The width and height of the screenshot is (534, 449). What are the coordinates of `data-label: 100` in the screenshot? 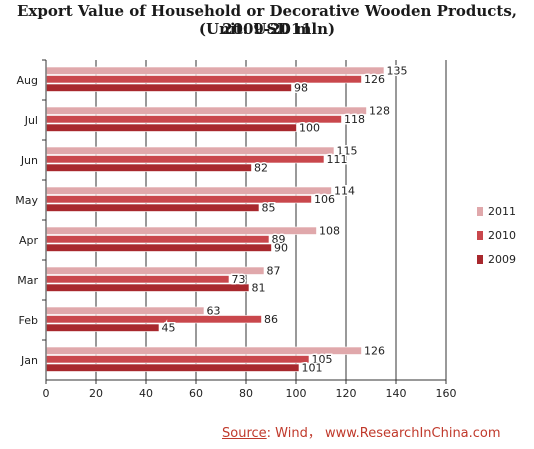 It's located at (309, 128).